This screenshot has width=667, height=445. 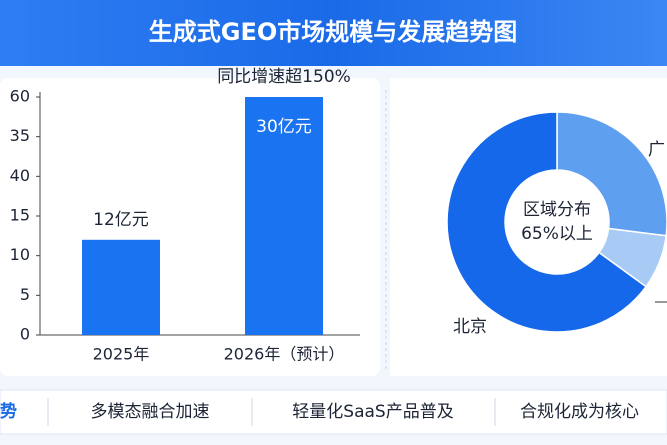 What do you see at coordinates (121, 220) in the screenshot?
I see `value-label: 12亿元` at bounding box center [121, 220].